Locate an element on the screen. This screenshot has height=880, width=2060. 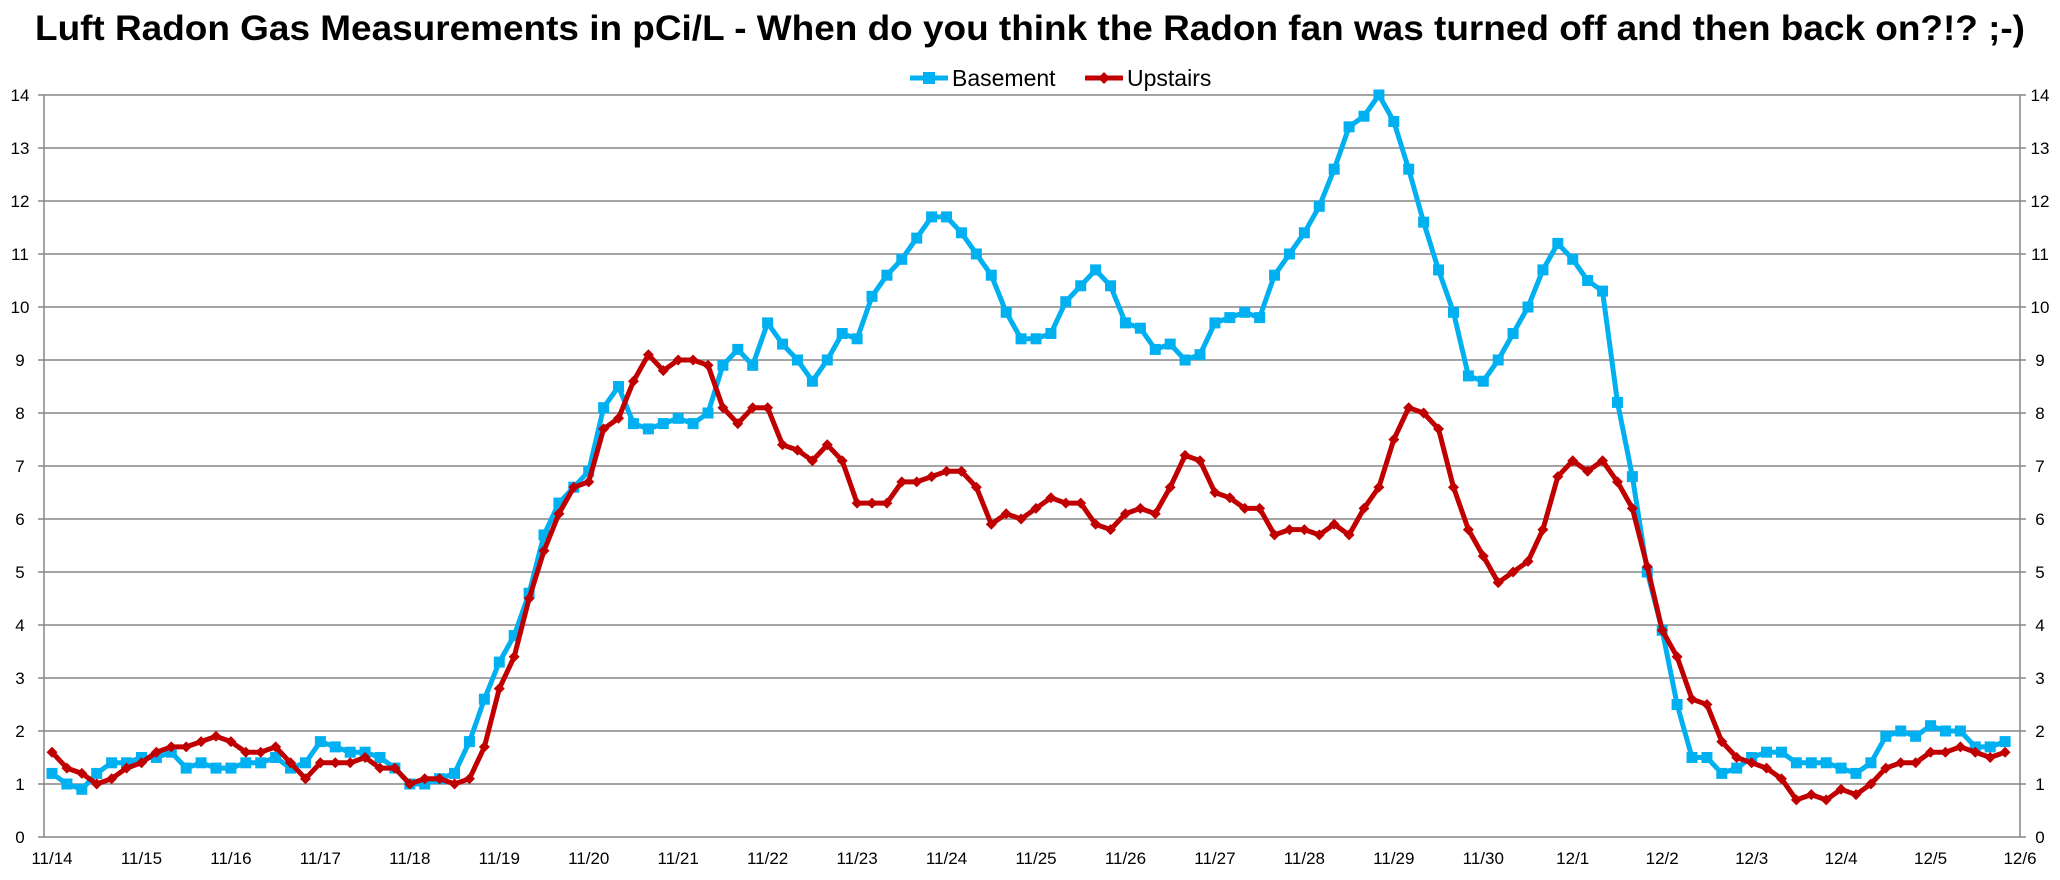
x-tick-label: 11/24 is located at coordinates (946, 858).